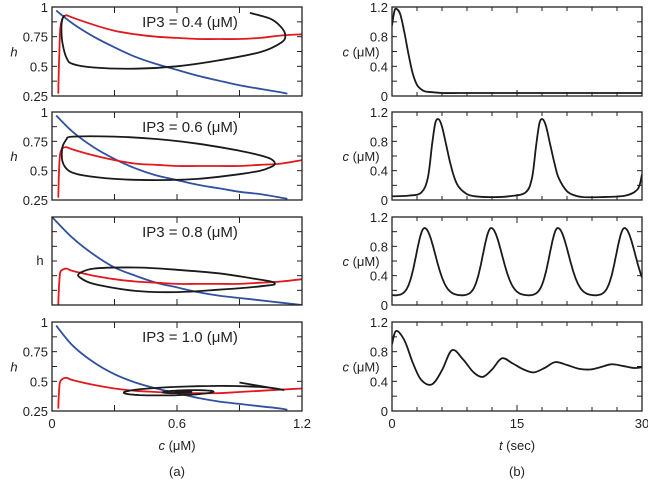 The width and height of the screenshot is (648, 485). I want to click on x-tick-label: 0.6, so click(177, 423).